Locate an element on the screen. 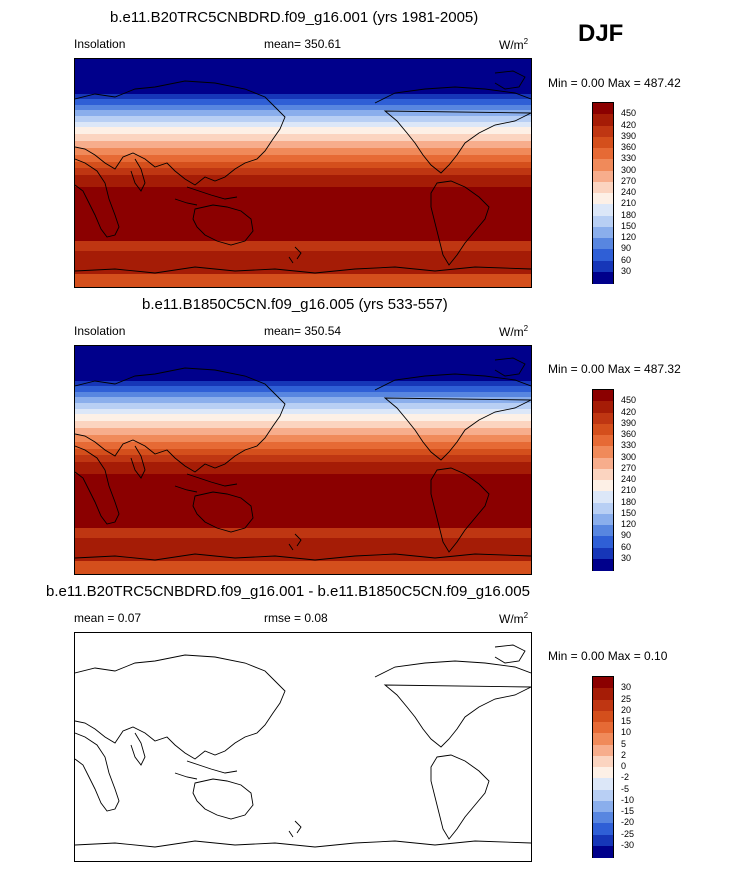 This screenshot has height=872, width=733. colorbar-tick-label: 420 is located at coordinates (629, 411).